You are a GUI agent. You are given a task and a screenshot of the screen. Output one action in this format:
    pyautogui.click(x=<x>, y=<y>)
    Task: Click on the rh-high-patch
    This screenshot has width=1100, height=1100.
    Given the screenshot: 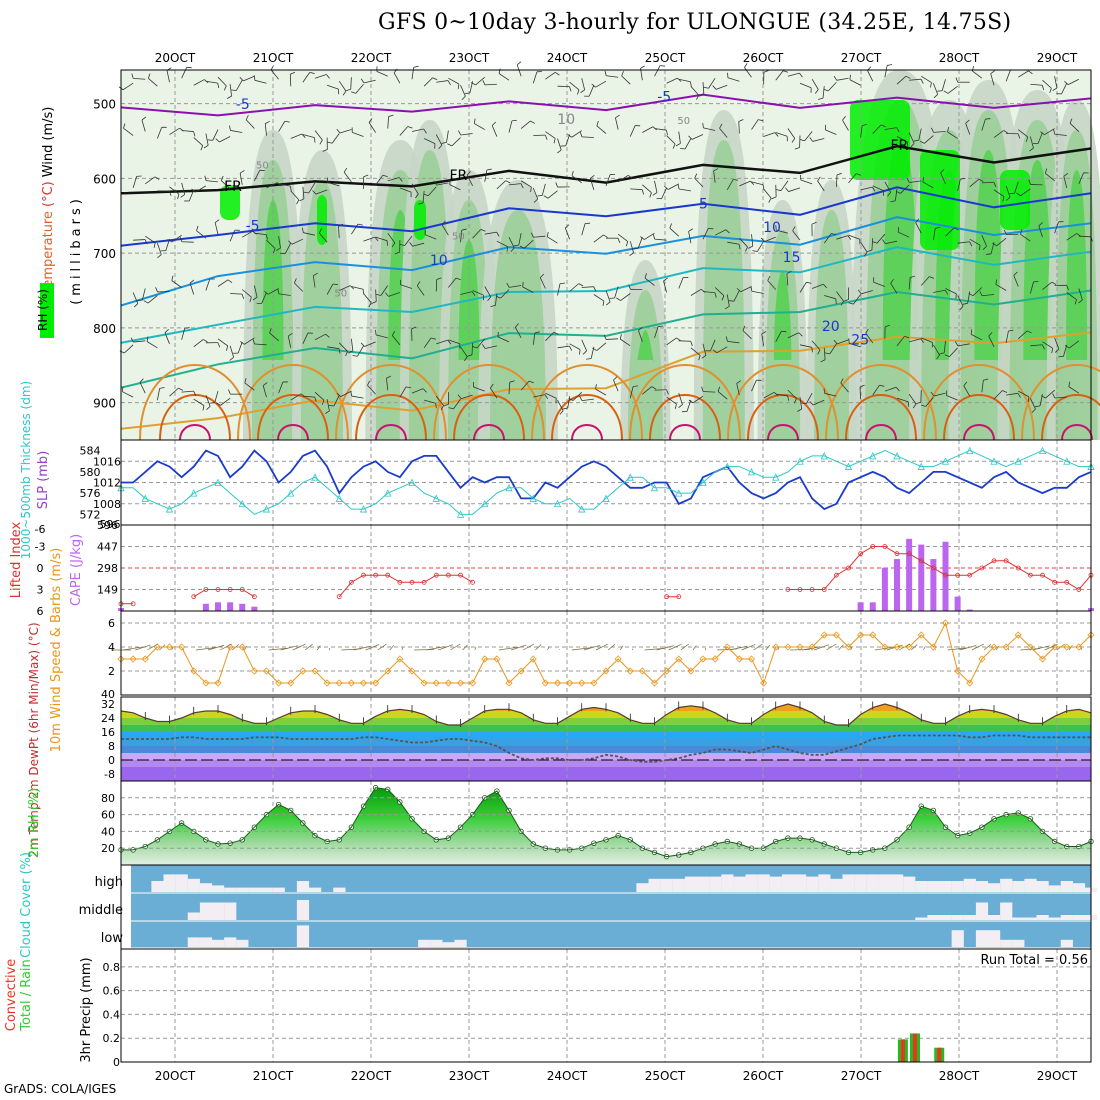 What is the action you would take?
    pyautogui.click(x=230, y=202)
    